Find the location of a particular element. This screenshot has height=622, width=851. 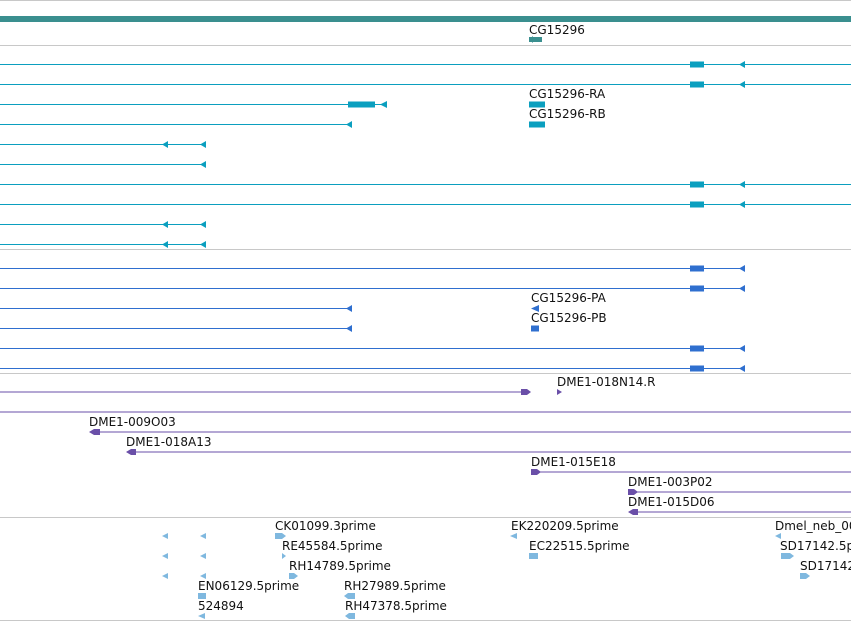

clone-label: DME1-018N14.R is located at coordinates (606, 382).